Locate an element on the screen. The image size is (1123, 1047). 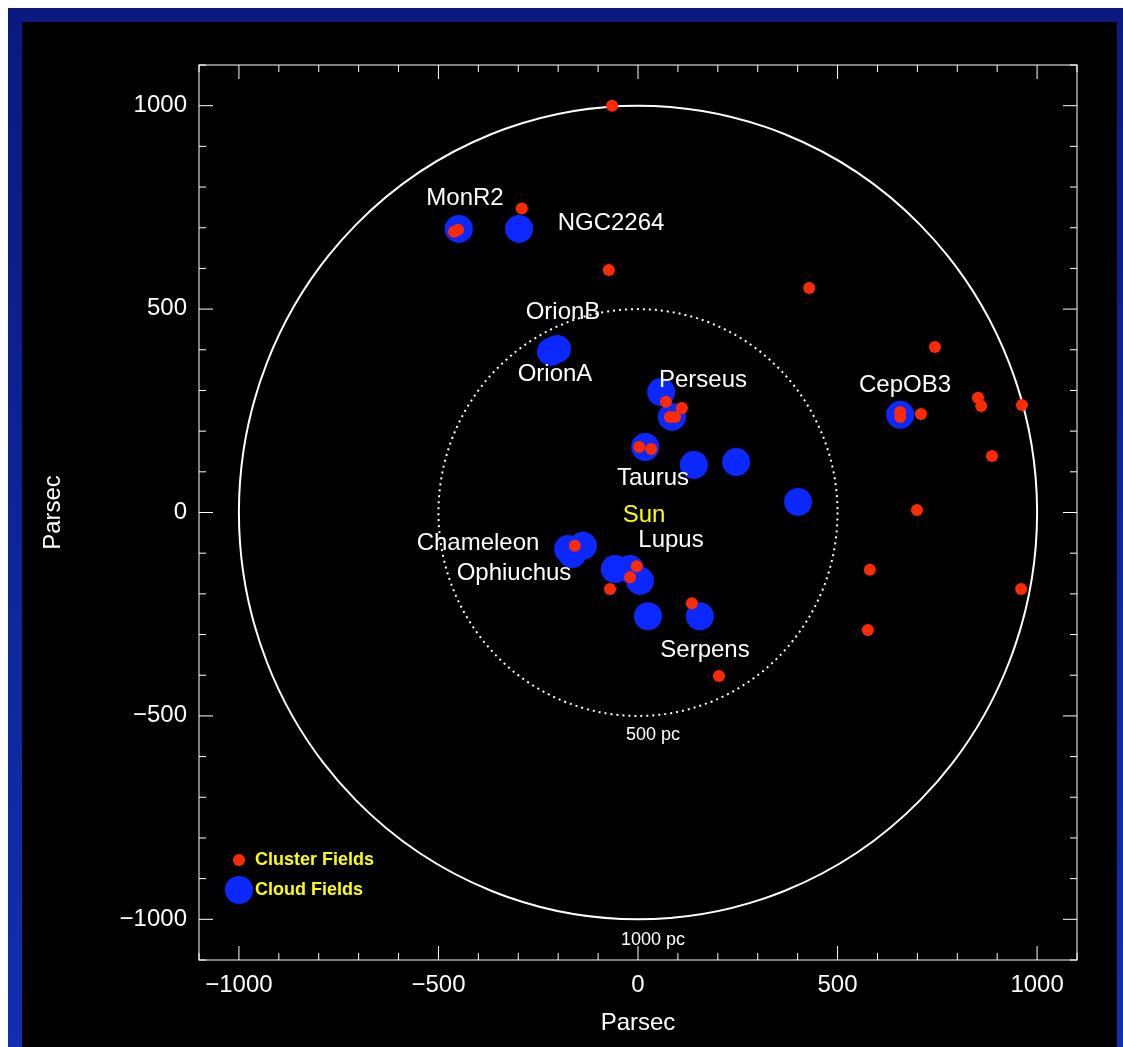
annotation: Lupus is located at coordinates (671, 539).